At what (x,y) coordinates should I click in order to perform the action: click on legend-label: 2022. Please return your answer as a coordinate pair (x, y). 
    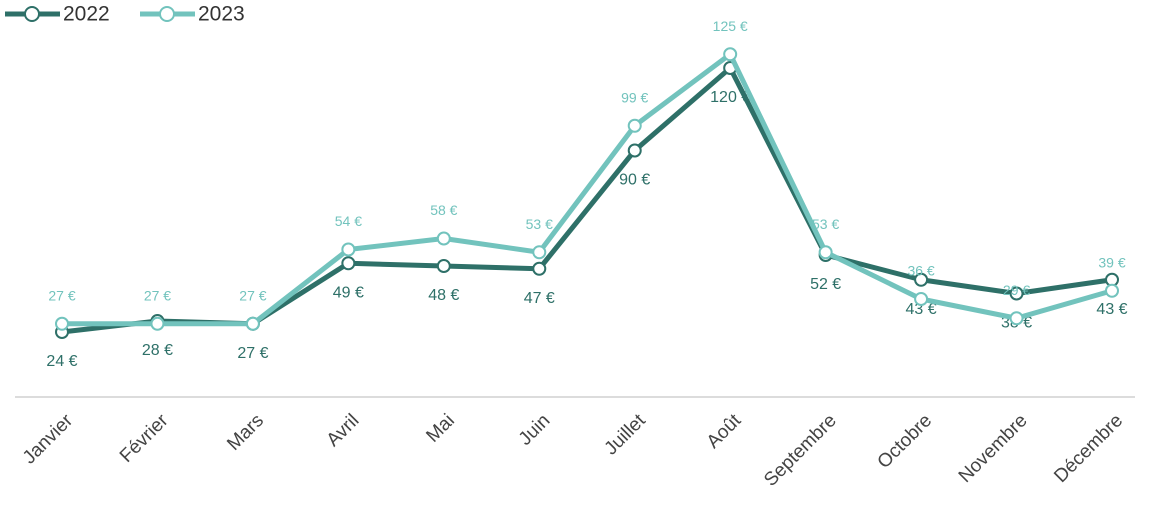
    Looking at the image, I should click on (86, 14).